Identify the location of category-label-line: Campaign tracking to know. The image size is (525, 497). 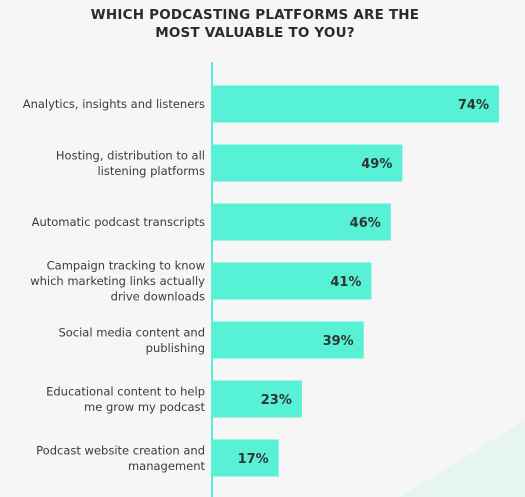
(126, 266).